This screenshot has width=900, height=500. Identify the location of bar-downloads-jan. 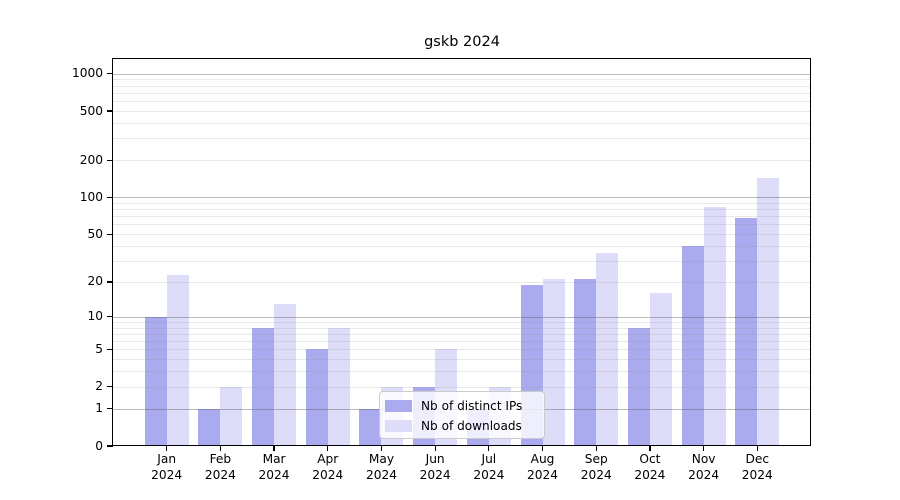
(177, 360).